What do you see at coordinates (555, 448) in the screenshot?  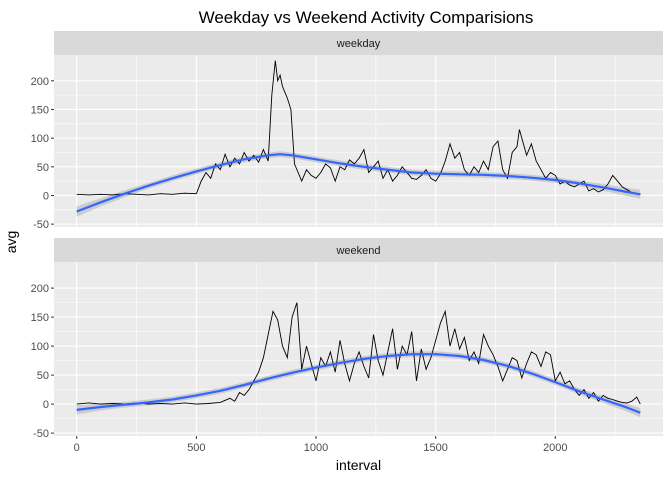 I see `x-tick-label: 2000` at bounding box center [555, 448].